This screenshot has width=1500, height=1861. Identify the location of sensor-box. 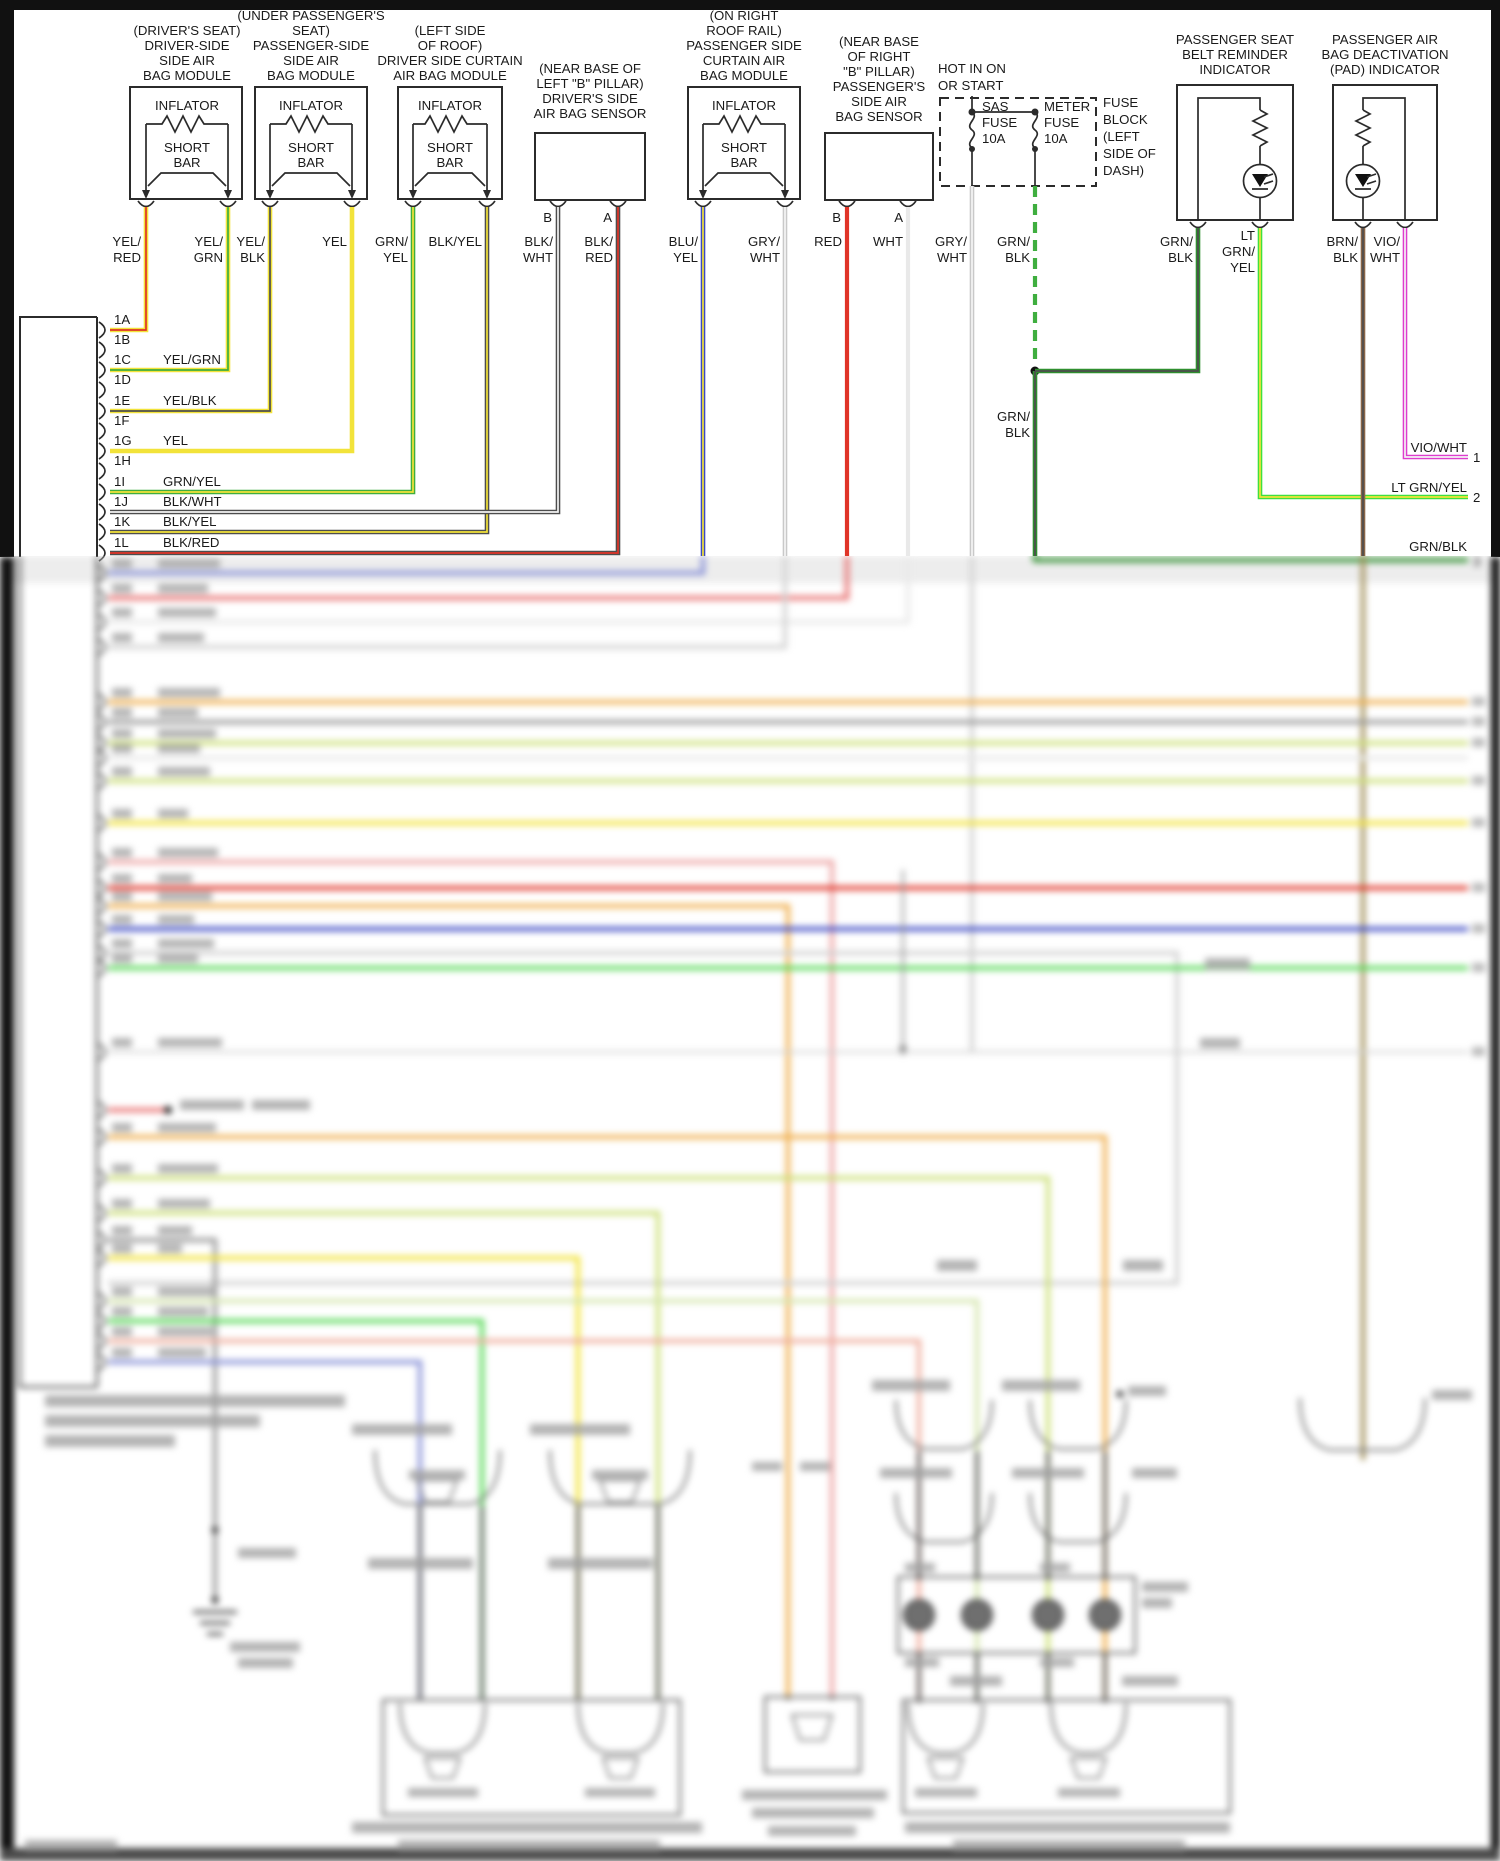
(879, 166).